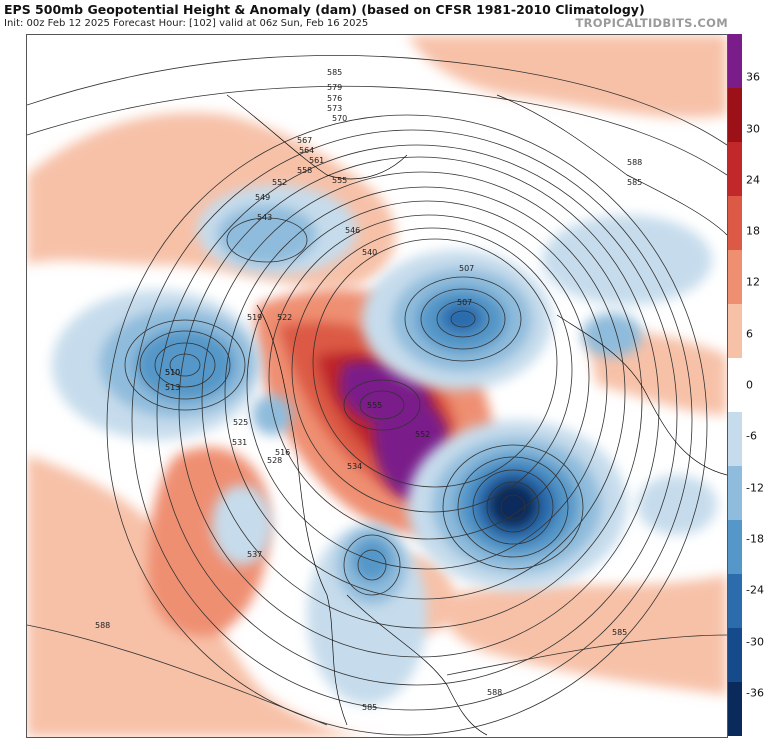 Image resolution: width=768 pixels, height=750 pixels. Describe the element at coordinates (369, 252) in the screenshot. I see `contour-label: 540` at that location.